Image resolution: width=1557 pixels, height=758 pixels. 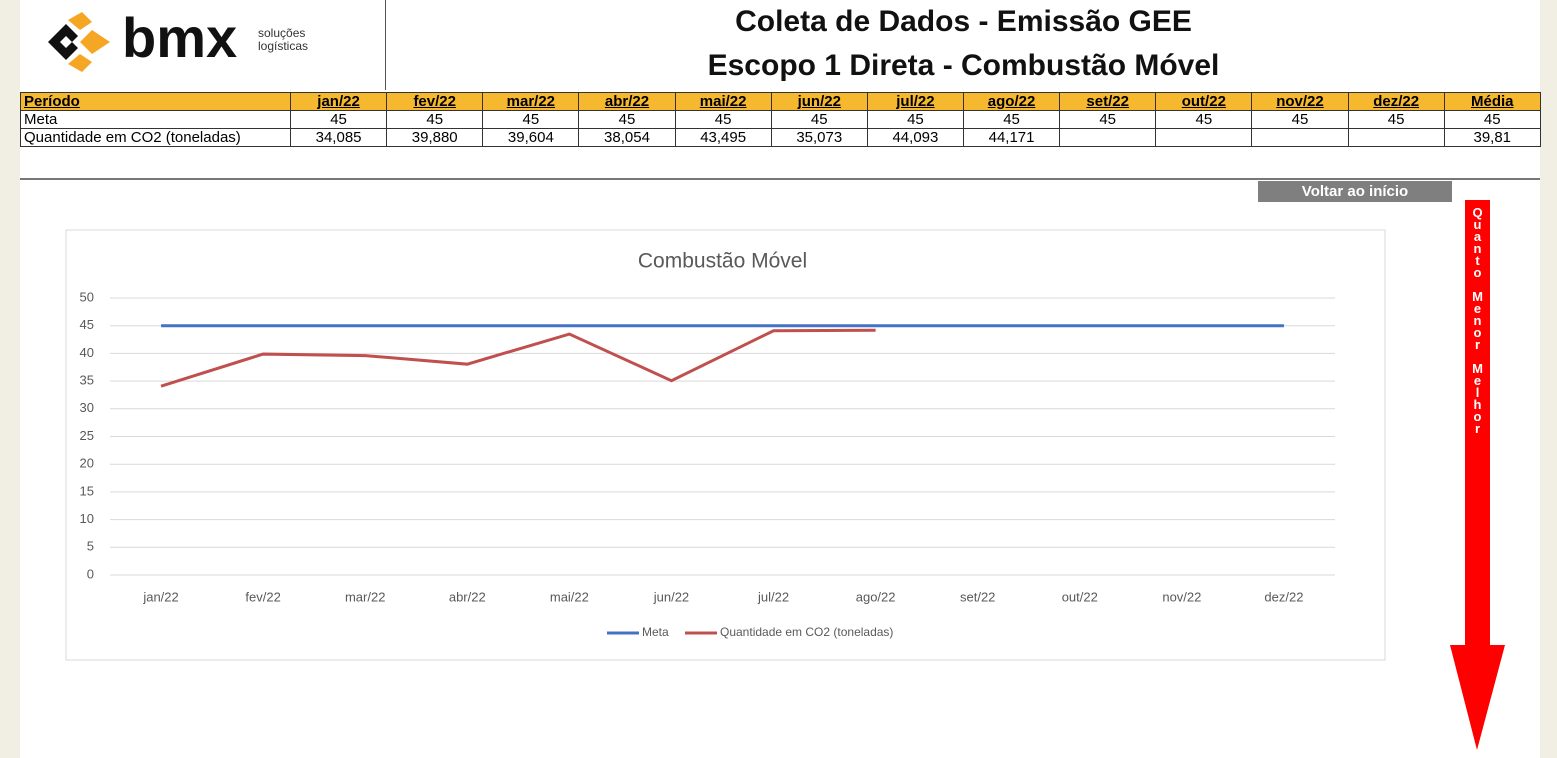 I want to click on divider, so click(x=780, y=179).